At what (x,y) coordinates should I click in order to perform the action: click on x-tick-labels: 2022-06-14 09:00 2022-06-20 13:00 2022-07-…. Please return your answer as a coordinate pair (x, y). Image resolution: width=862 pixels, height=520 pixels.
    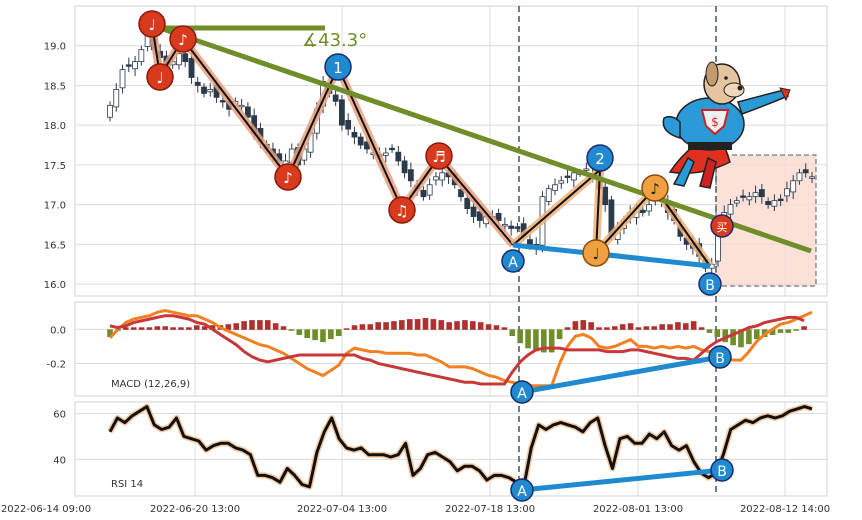
    Looking at the image, I should click on (415, 509).